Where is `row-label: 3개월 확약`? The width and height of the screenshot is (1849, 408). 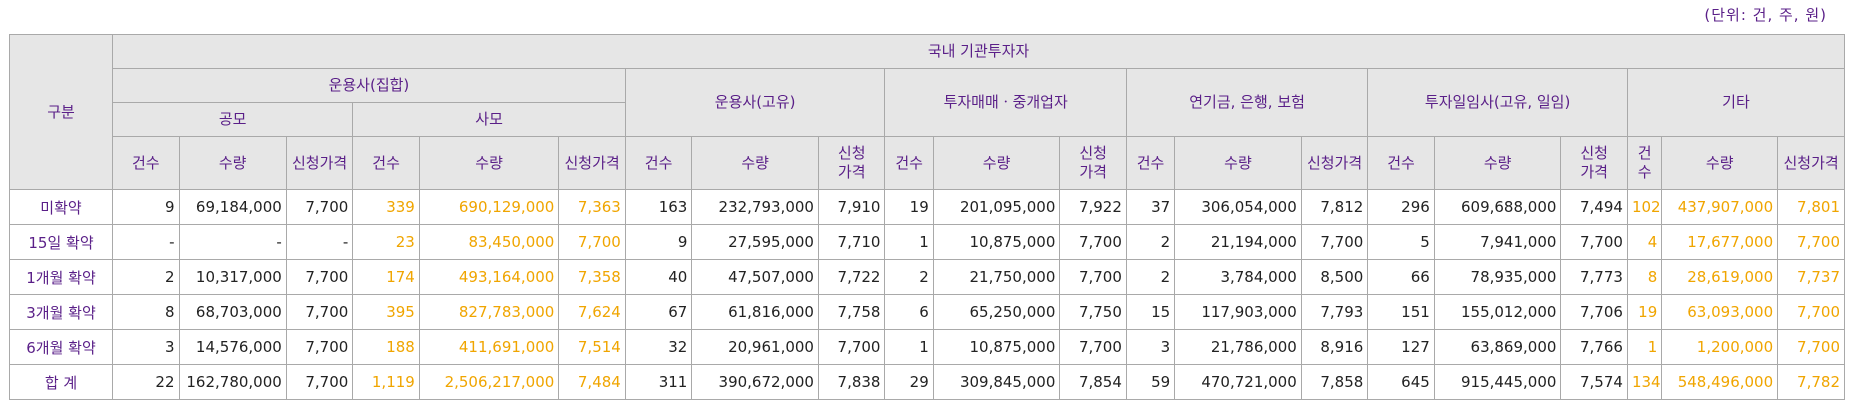
row-label: 3개월 확약 is located at coordinates (61, 312).